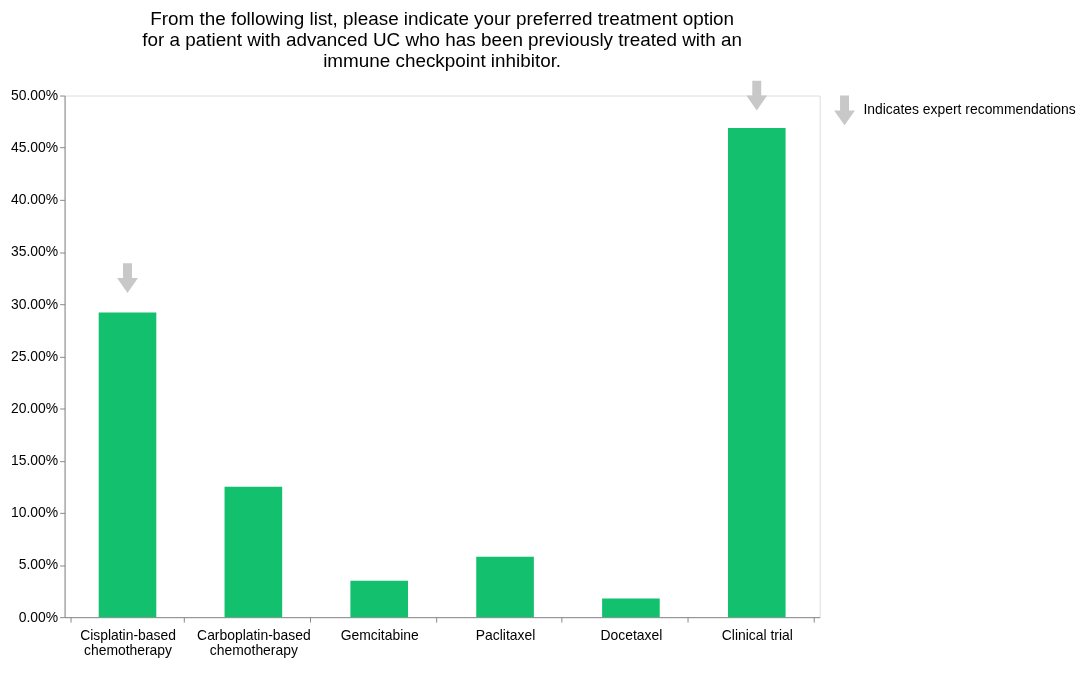 The image size is (1081, 690). Describe the element at coordinates (631, 634) in the screenshot. I see `x-tick-label: Docetaxel` at that location.